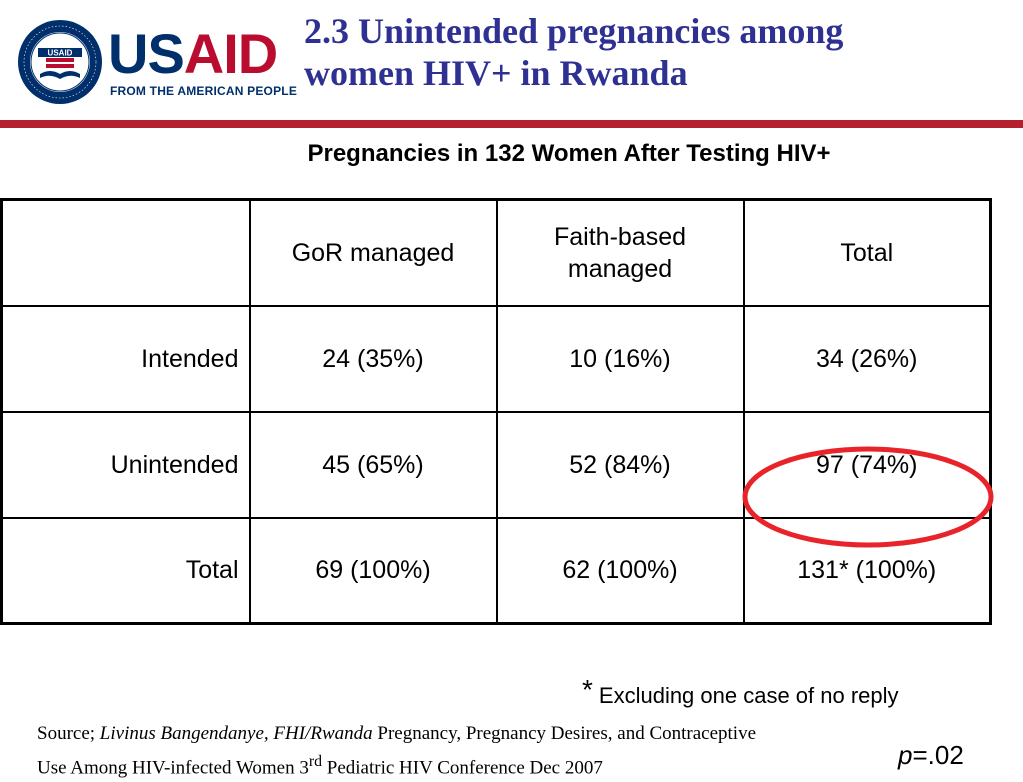 Image resolution: width=1023 pixels, height=782 pixels. What do you see at coordinates (373, 570) in the screenshot?
I see `table-cell: 69 (100%)` at bounding box center [373, 570].